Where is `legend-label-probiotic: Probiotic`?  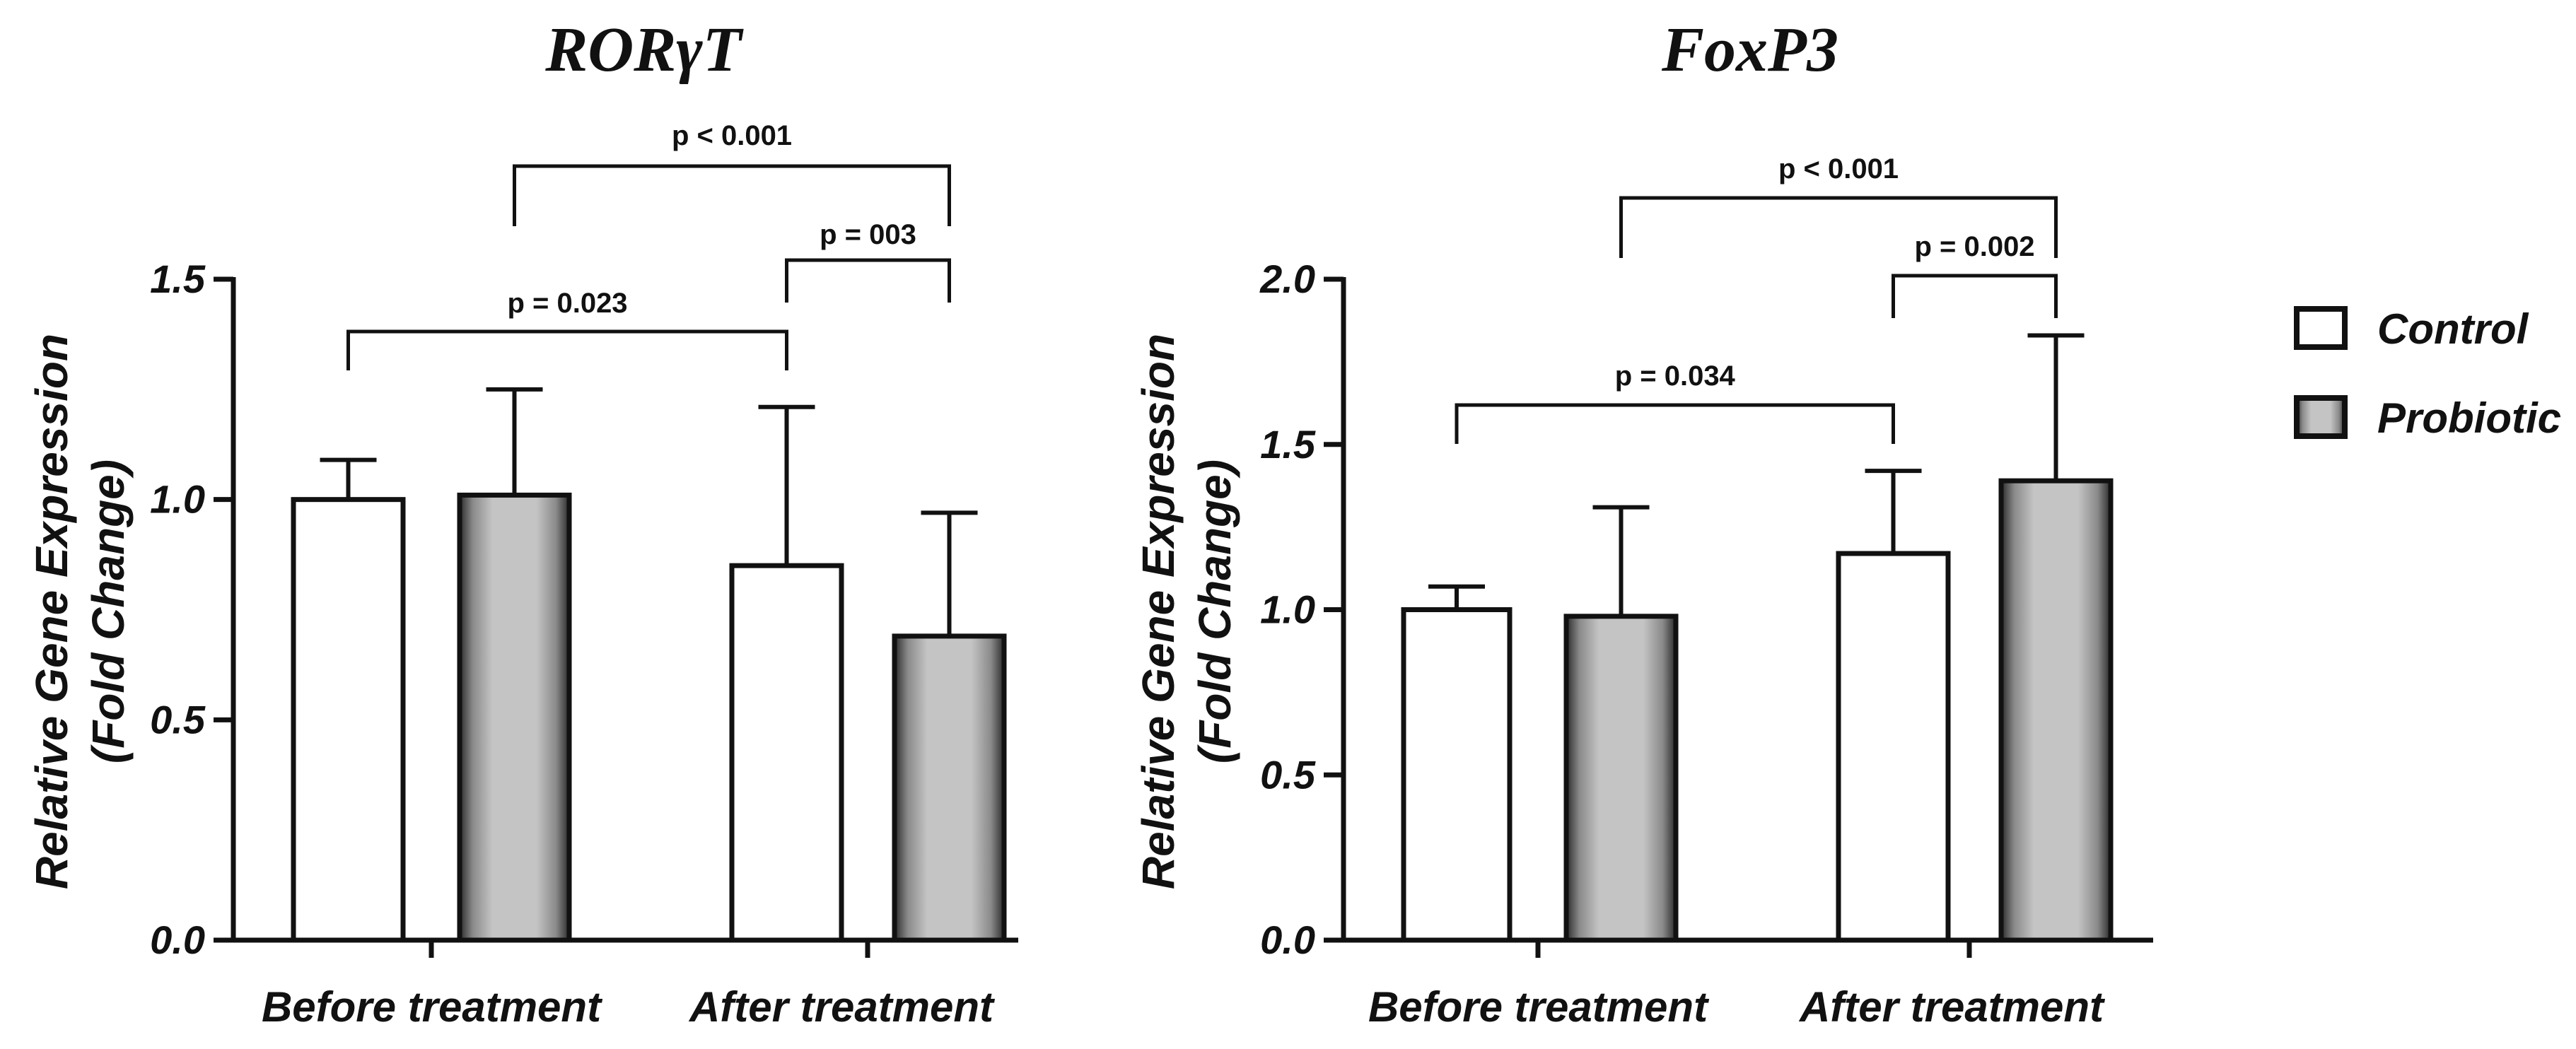 legend-label-probiotic: Probiotic is located at coordinates (2469, 418).